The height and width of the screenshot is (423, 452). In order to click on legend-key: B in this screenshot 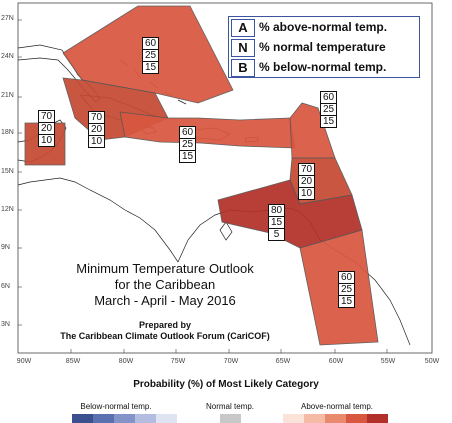, I will do `click(243, 68)`.